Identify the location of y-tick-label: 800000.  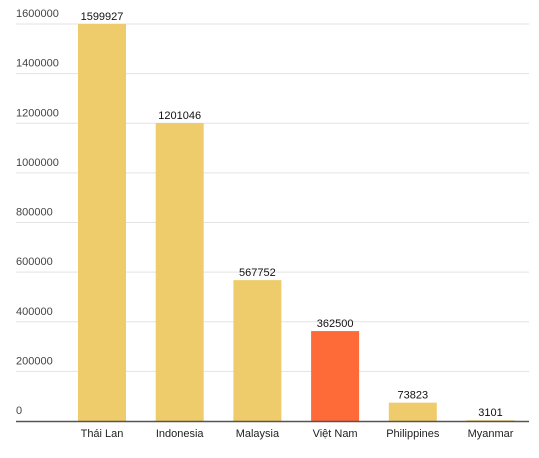
(34, 213).